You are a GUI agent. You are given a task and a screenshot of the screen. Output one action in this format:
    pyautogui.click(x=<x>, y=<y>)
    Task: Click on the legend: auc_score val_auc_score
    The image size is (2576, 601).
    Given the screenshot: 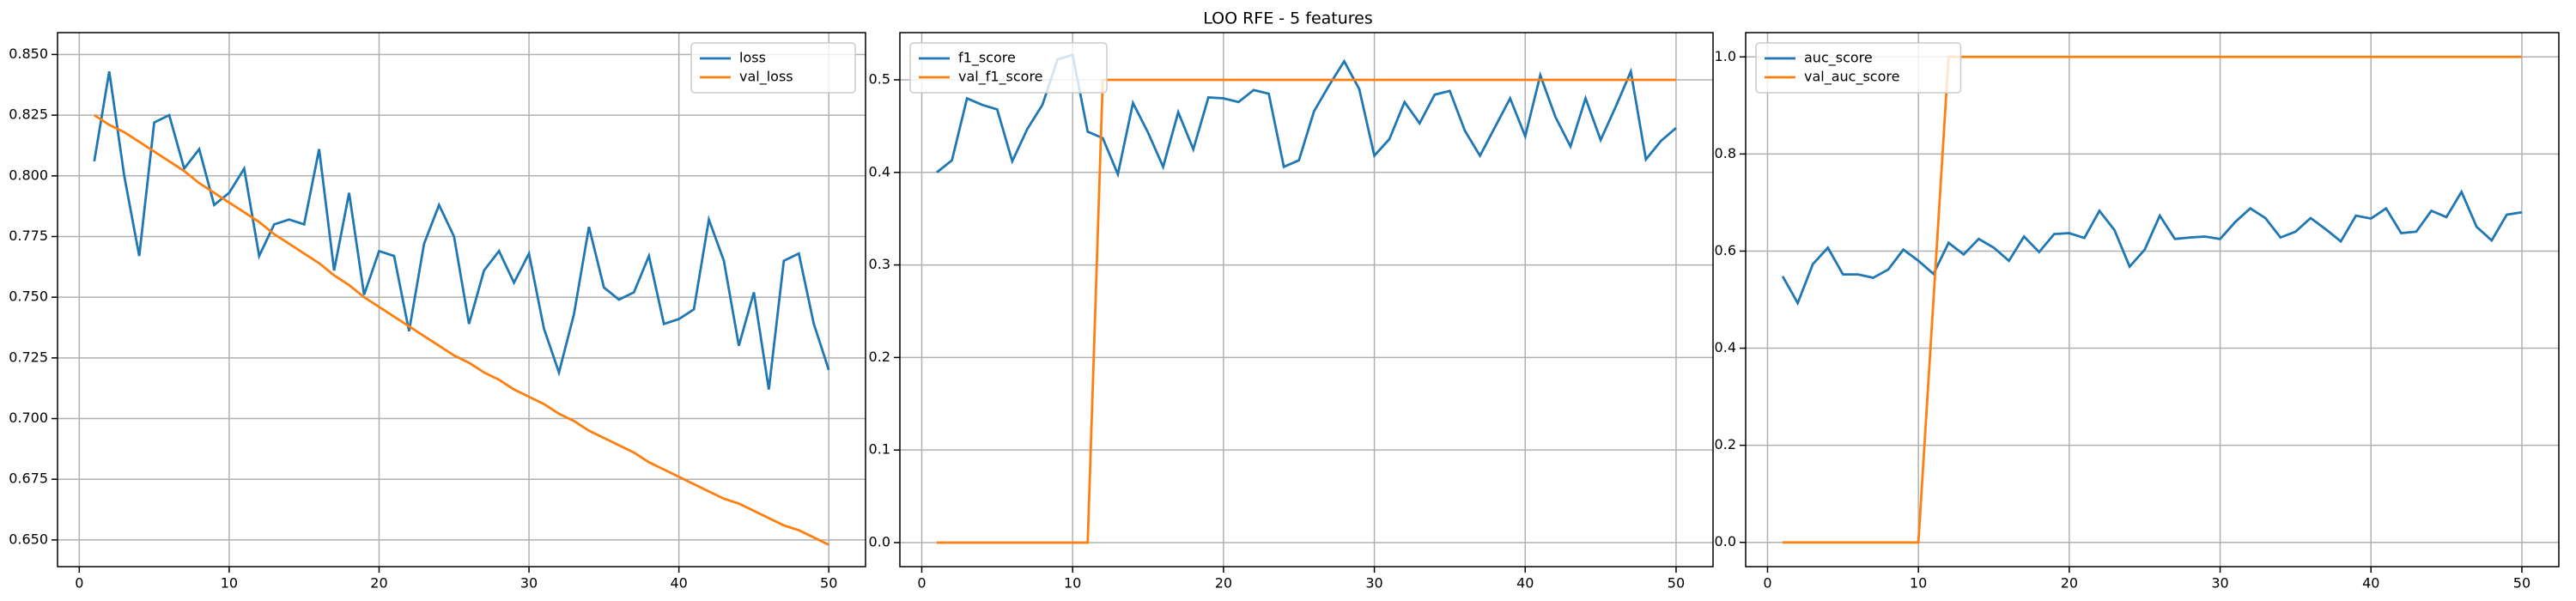 What is the action you would take?
    pyautogui.click(x=1858, y=68)
    